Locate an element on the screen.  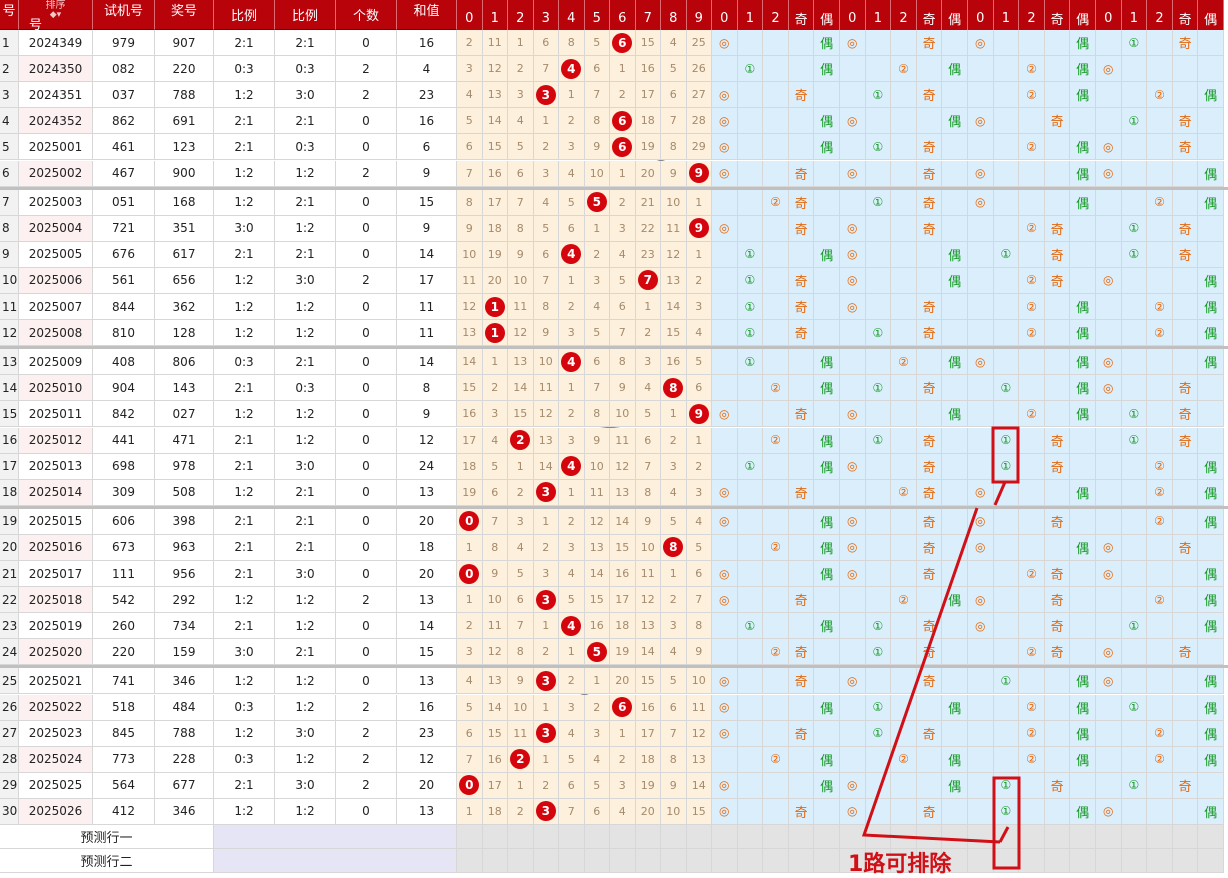
predict-row-label: 预测行一 is located at coordinates (107, 837).